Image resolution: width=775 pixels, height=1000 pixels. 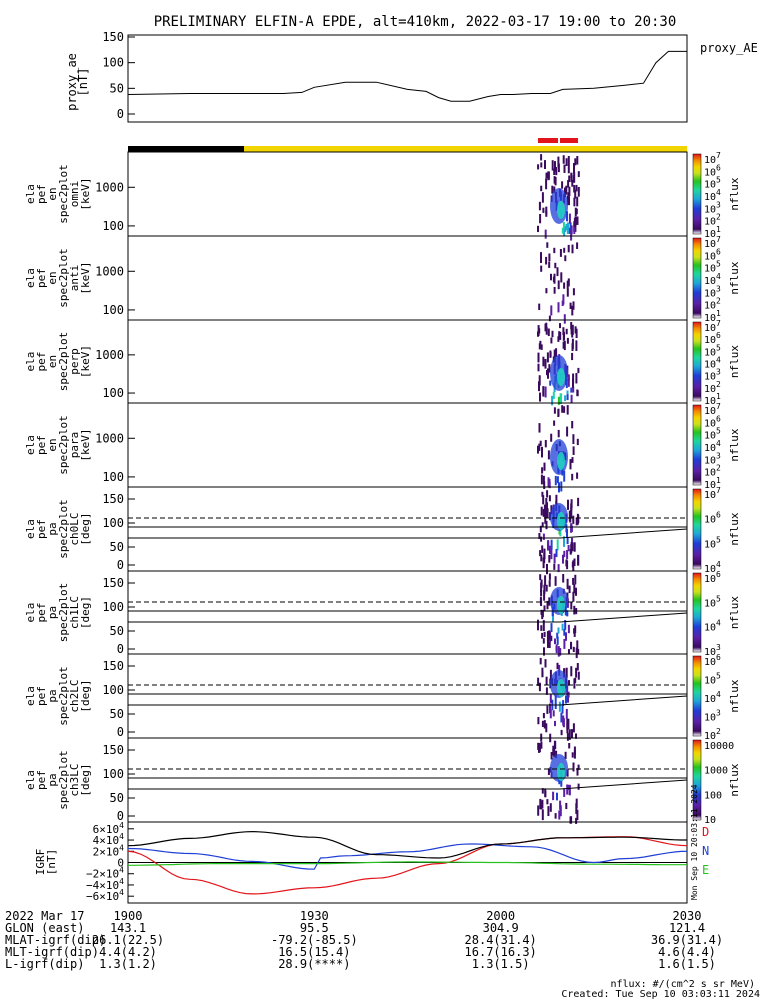 What do you see at coordinates (694, 842) in the screenshot?
I see `igrf-side-note: Mon Sep 10 20:03:11 2024` at bounding box center [694, 842].